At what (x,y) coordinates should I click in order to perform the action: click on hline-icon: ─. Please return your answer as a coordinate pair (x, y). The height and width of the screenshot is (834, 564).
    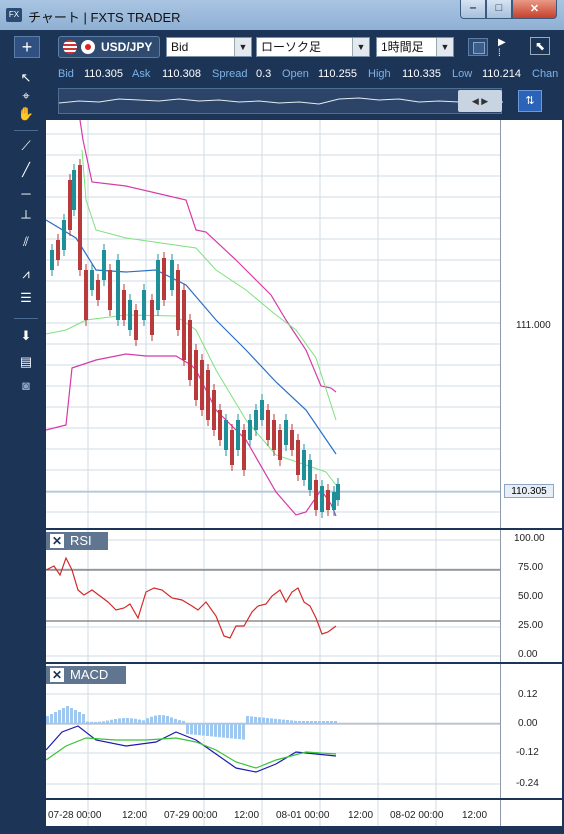
    Looking at the image, I should click on (26, 193).